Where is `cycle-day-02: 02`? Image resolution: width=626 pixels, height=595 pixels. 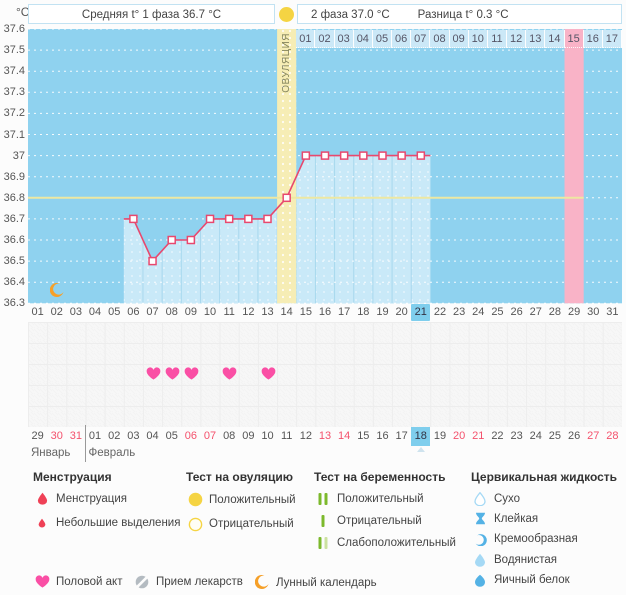 cycle-day-02: 02 is located at coordinates (56, 312).